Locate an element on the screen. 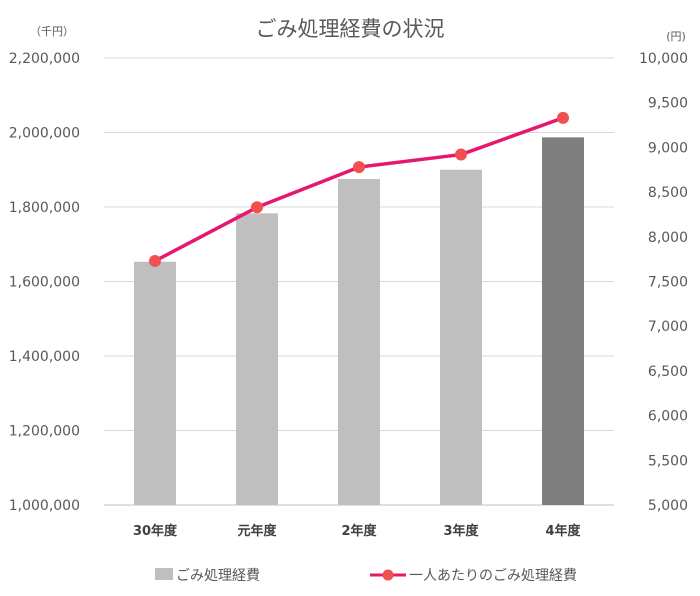 Image resolution: width=700 pixels, height=596 pixels. category-label: 4年度 is located at coordinates (563, 531).